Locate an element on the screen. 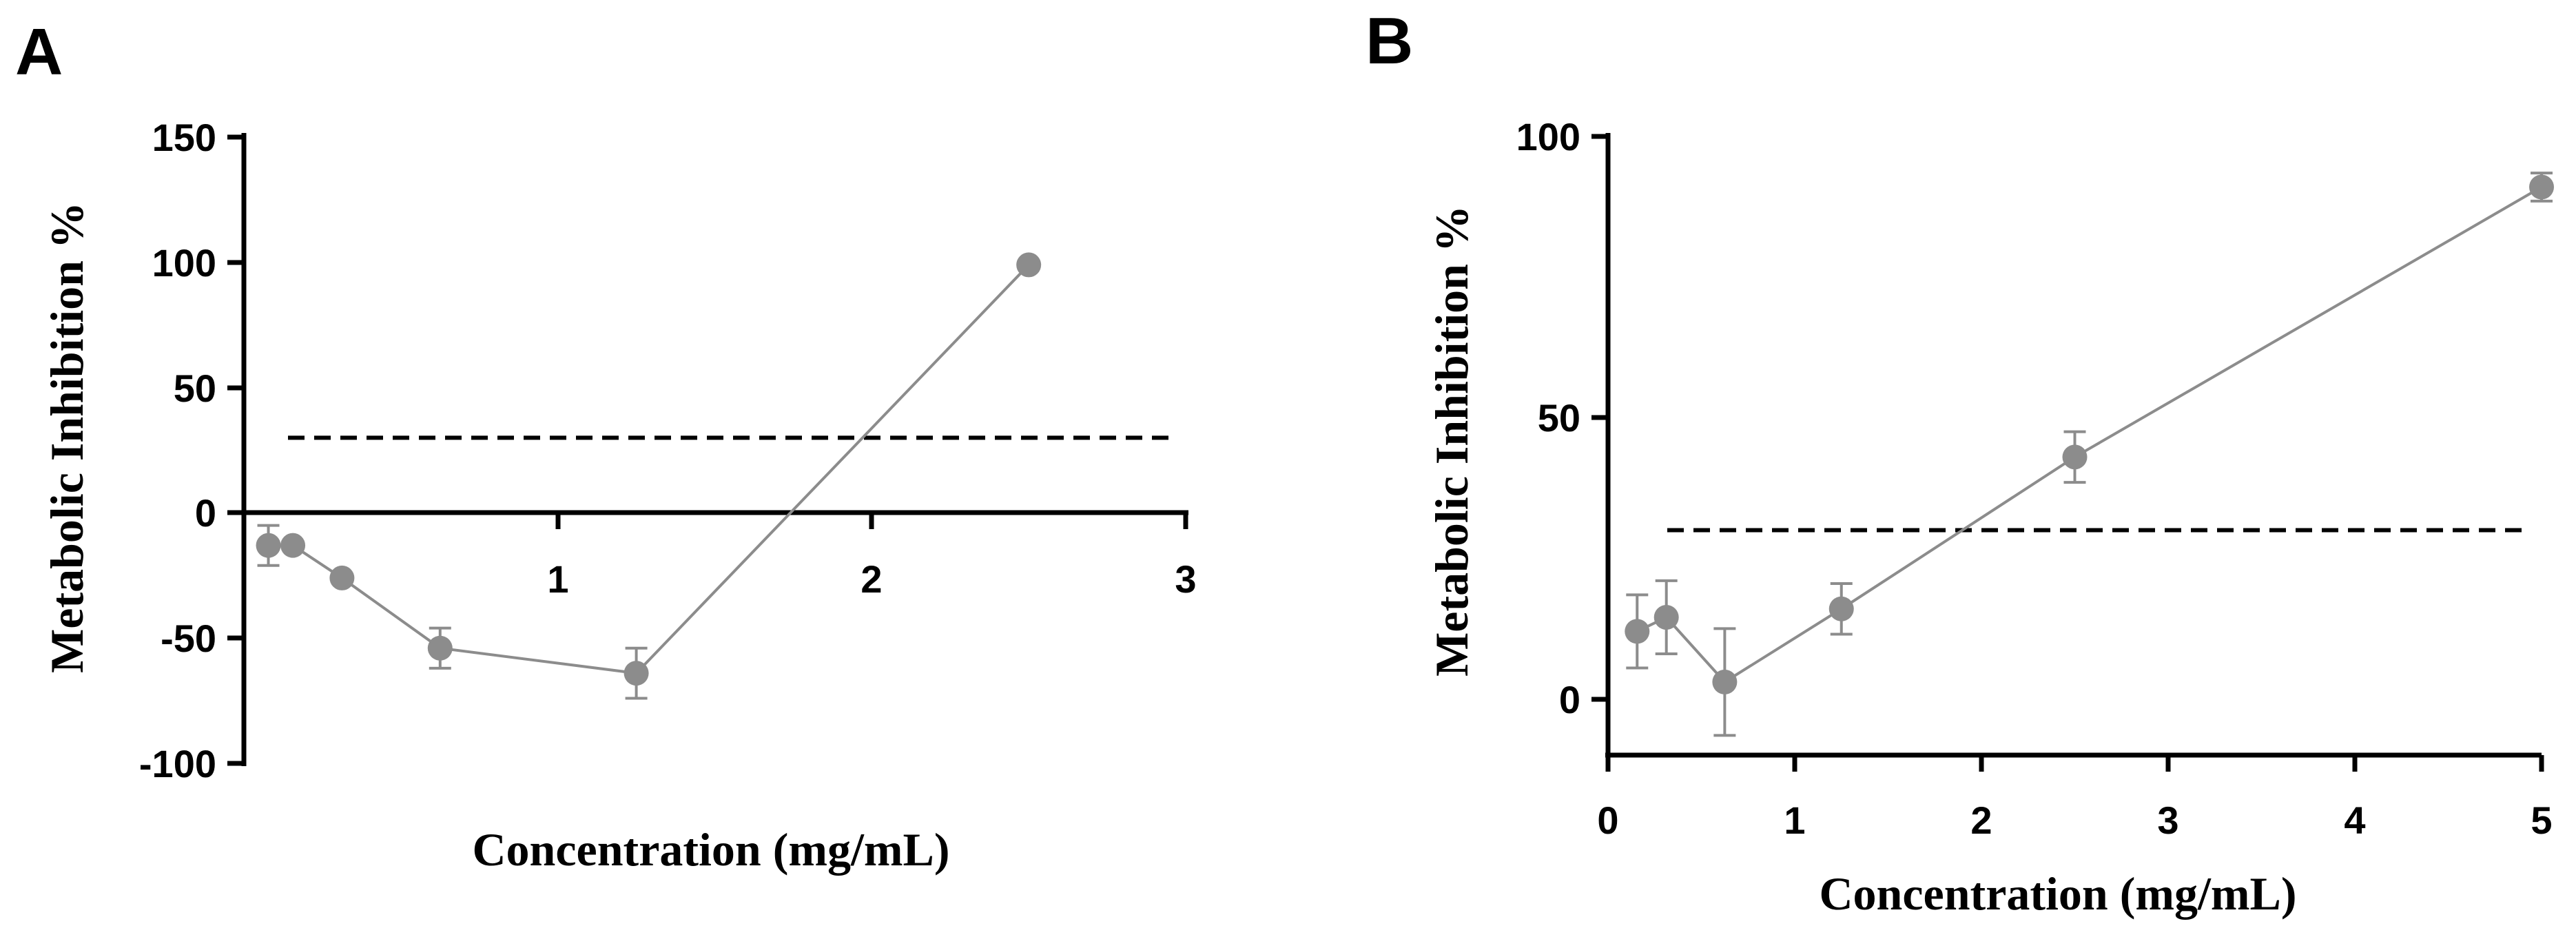 Image resolution: width=2576 pixels, height=937 pixels. panel-a-y-tick-label: 50 is located at coordinates (195, 388).